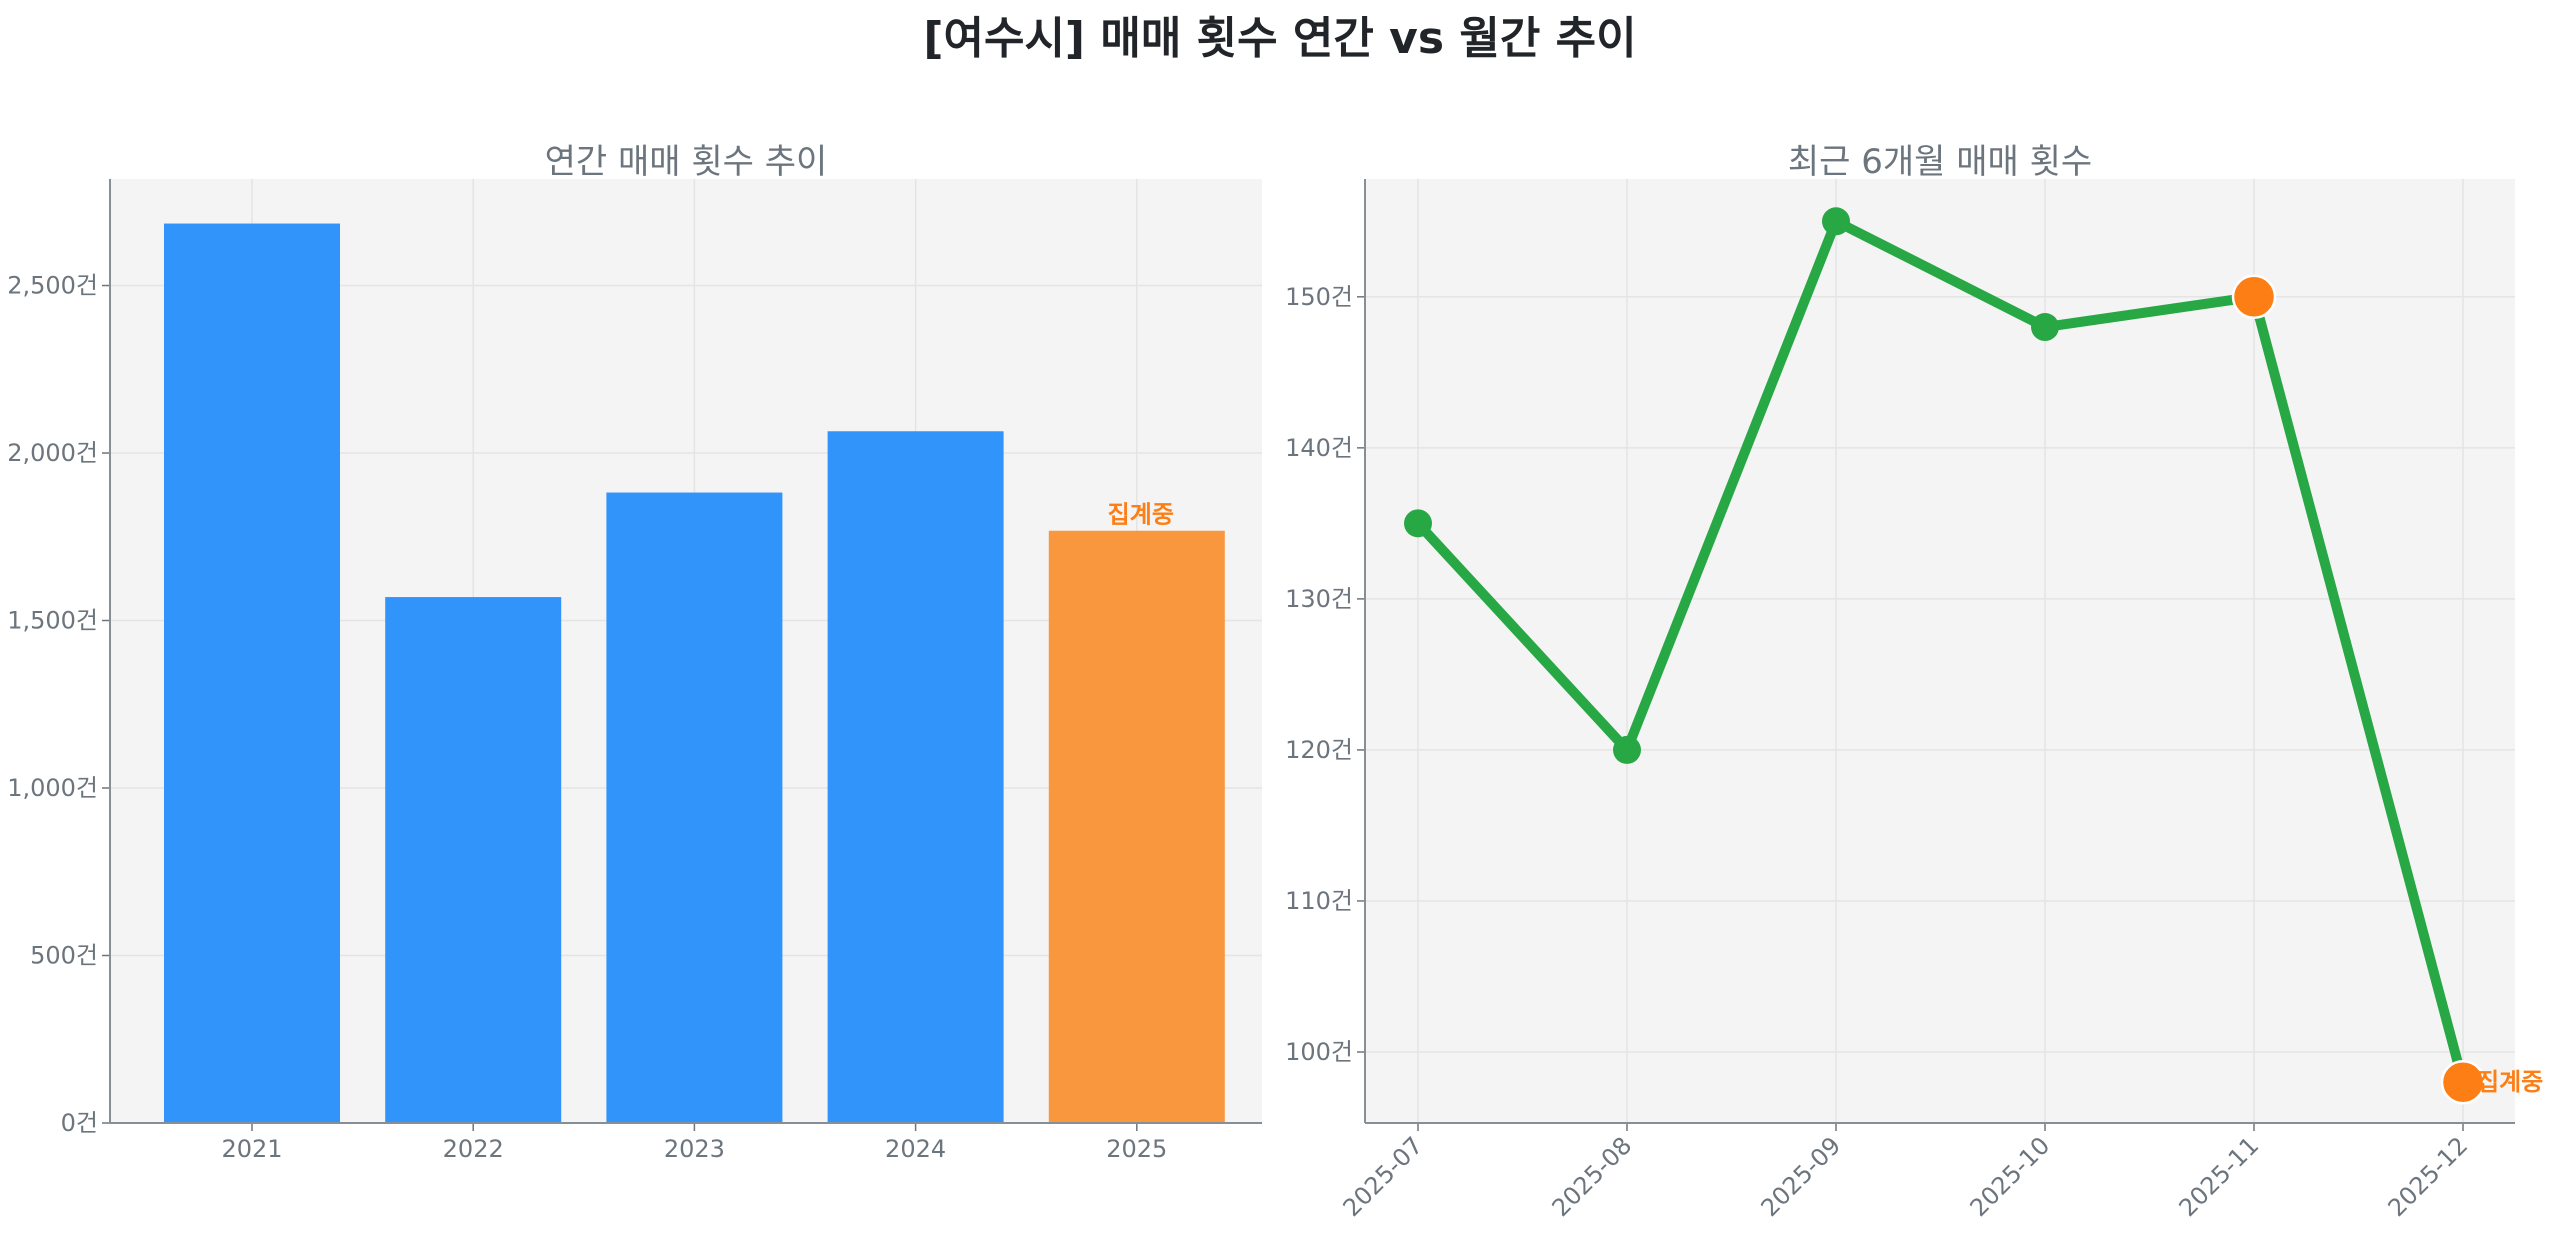 Image resolution: width=2560 pixels, height=1234 pixels. Describe the element at coordinates (252, 673) in the screenshot. I see `bar-2021` at that location.